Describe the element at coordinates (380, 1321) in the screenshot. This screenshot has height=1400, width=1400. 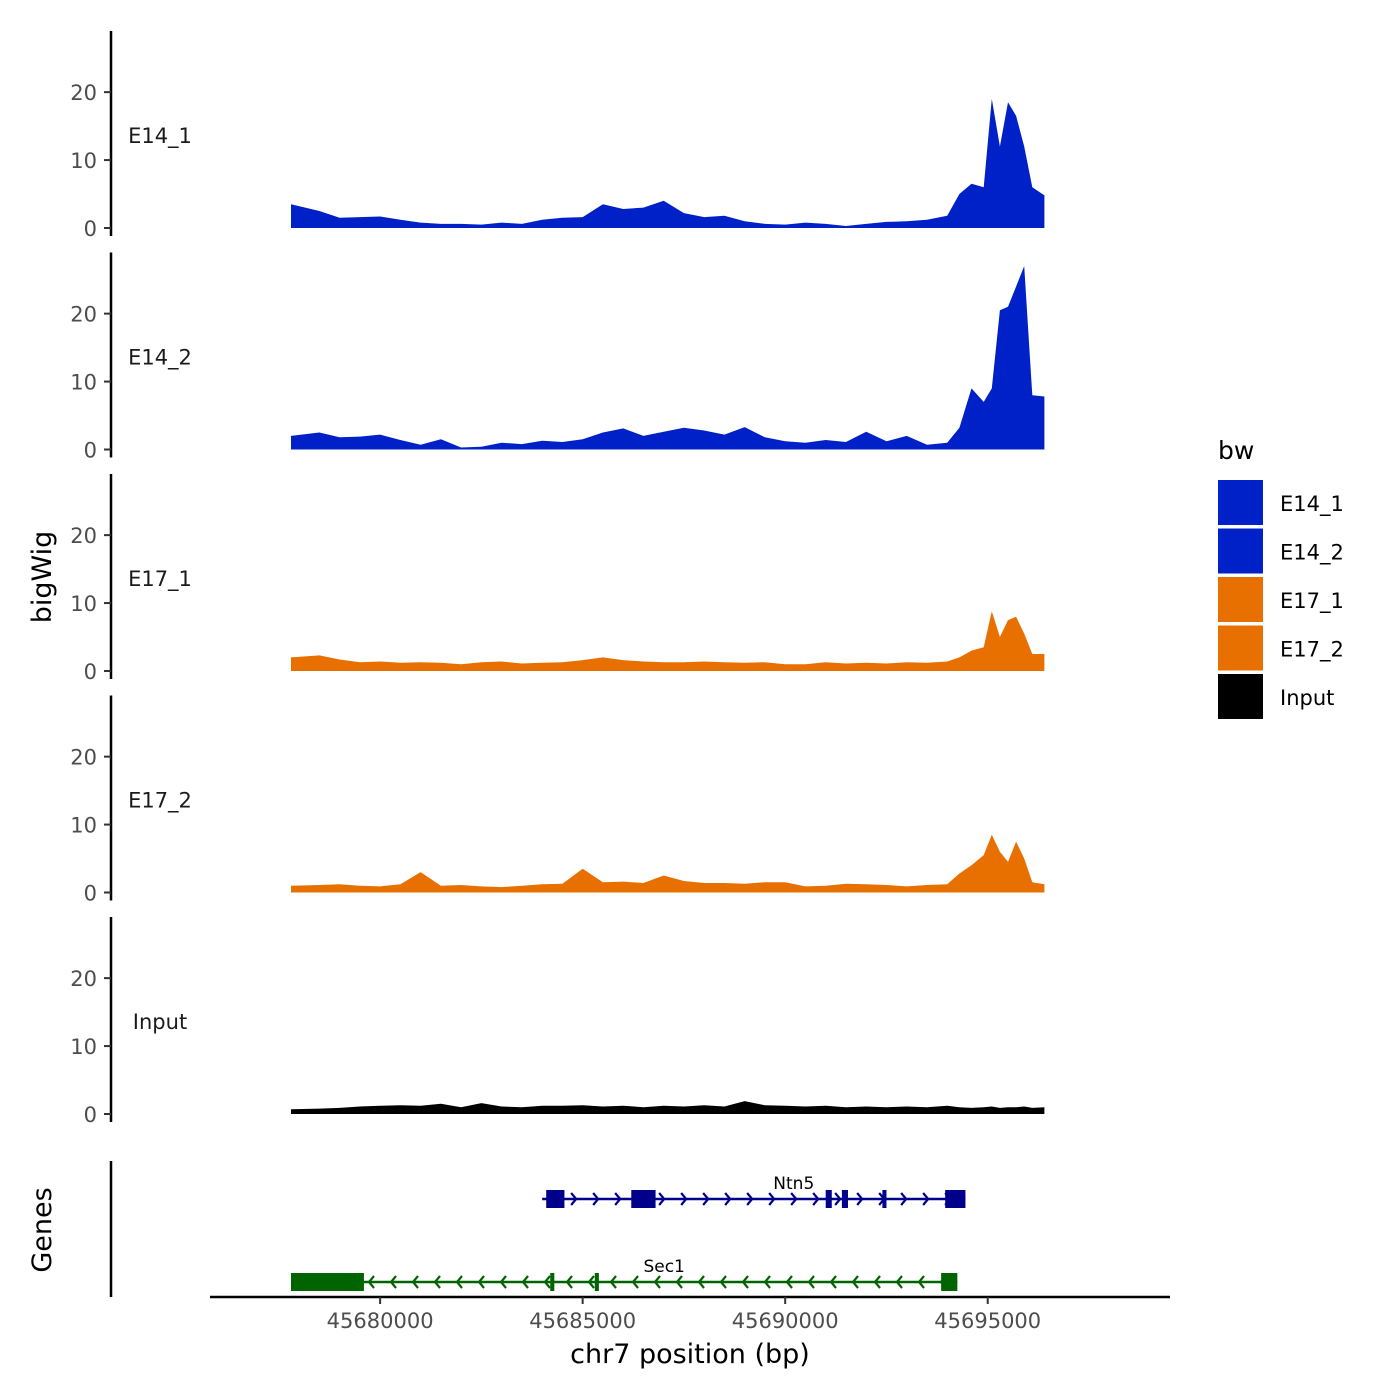
I see `x-tick-label: 45680000` at that location.